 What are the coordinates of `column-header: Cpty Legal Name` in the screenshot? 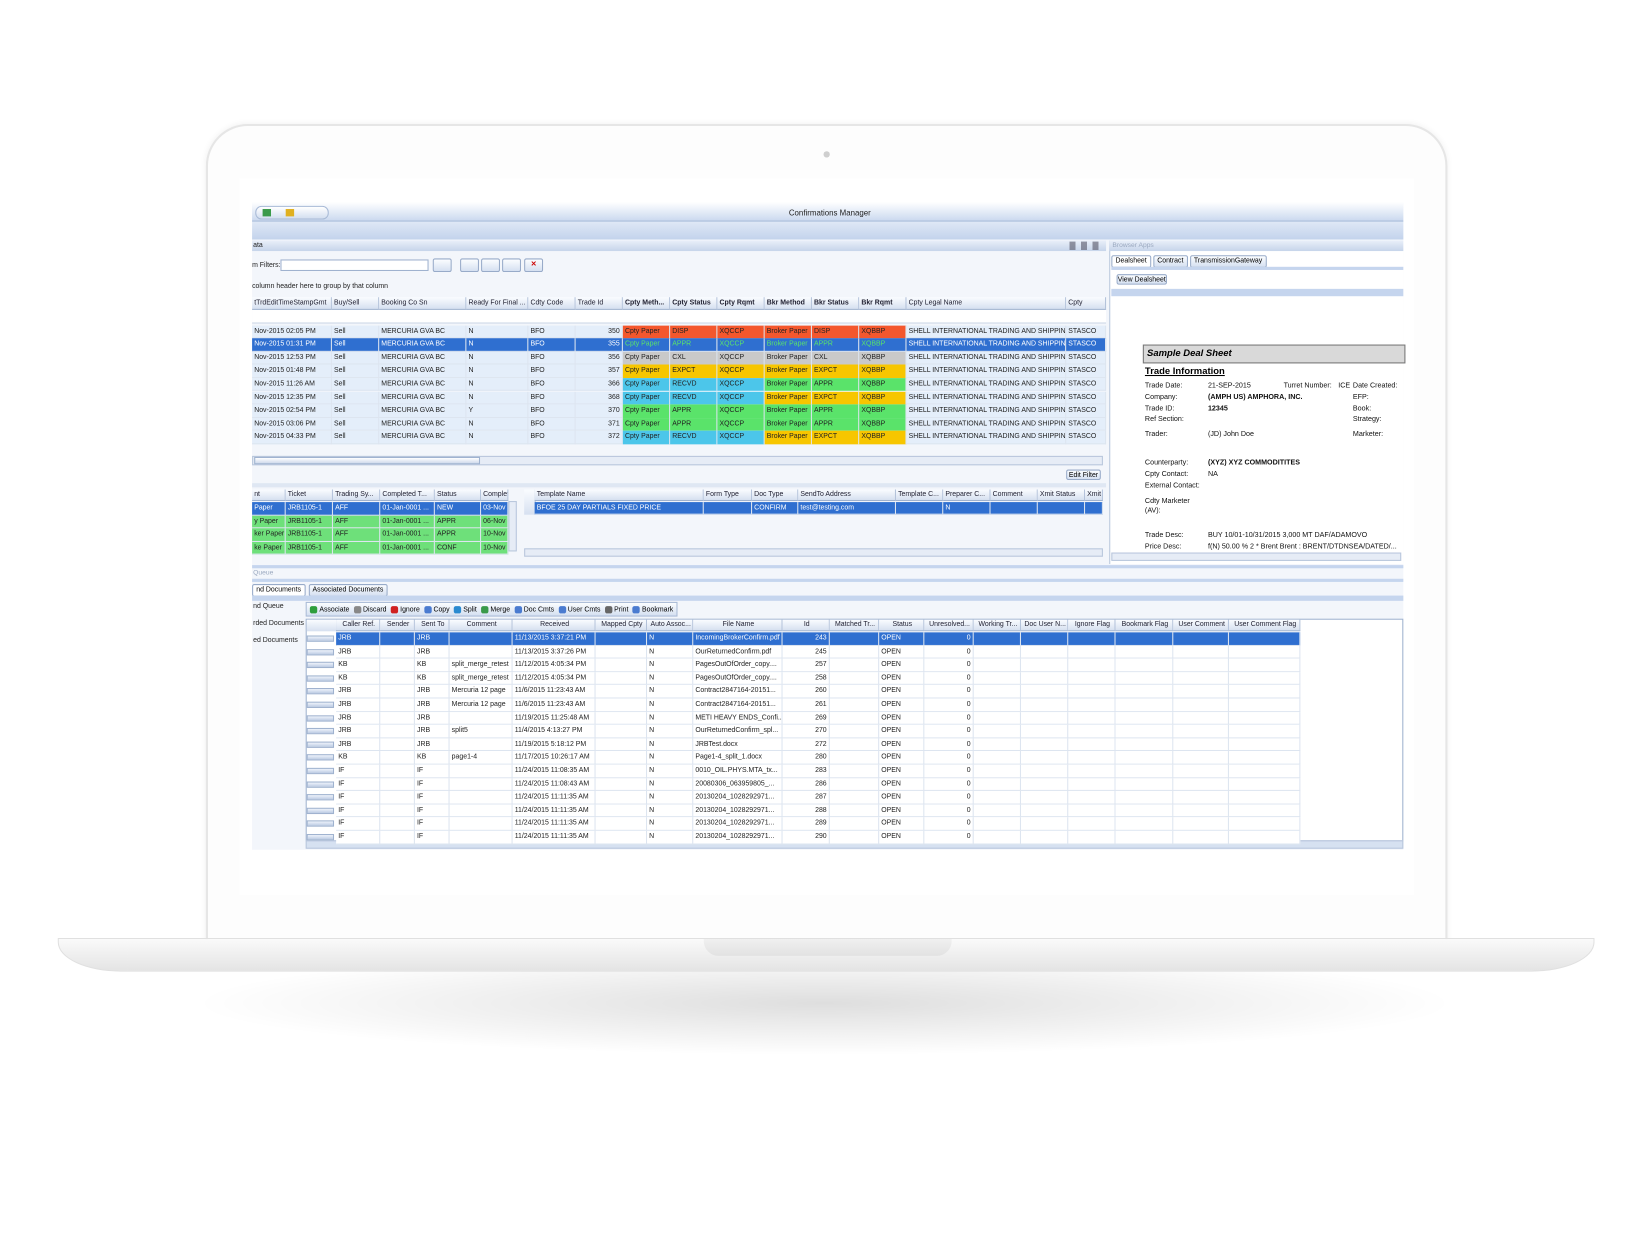 It's located at (986, 303).